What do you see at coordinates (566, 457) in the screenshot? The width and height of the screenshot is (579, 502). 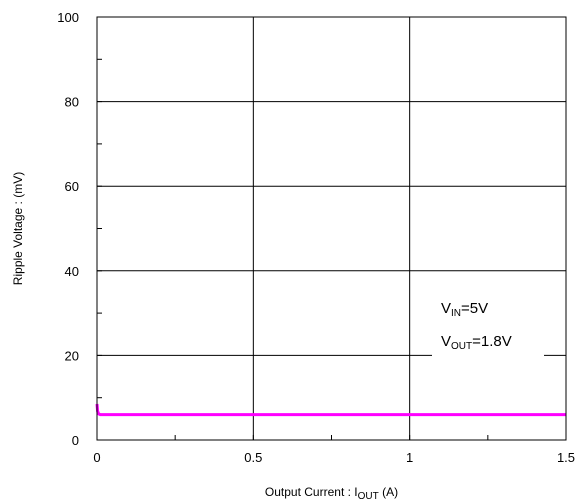 I see `x-tick-label: 1.5` at bounding box center [566, 457].